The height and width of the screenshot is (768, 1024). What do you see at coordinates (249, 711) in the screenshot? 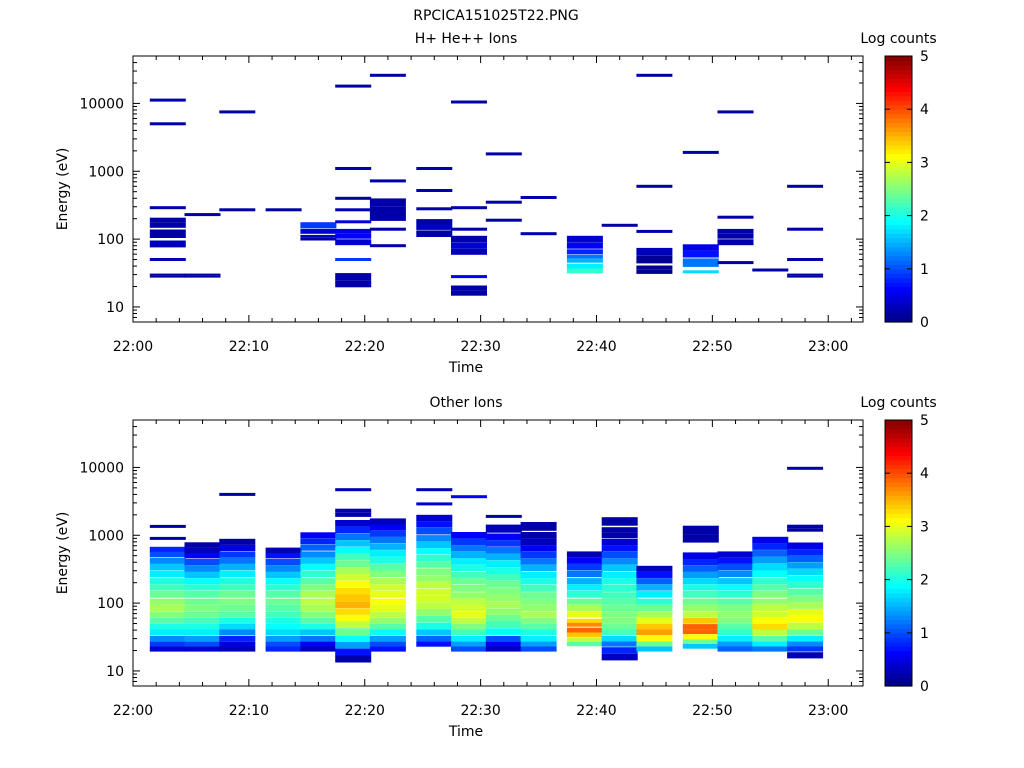
I see `x-tick-label: 22:10` at bounding box center [249, 711].